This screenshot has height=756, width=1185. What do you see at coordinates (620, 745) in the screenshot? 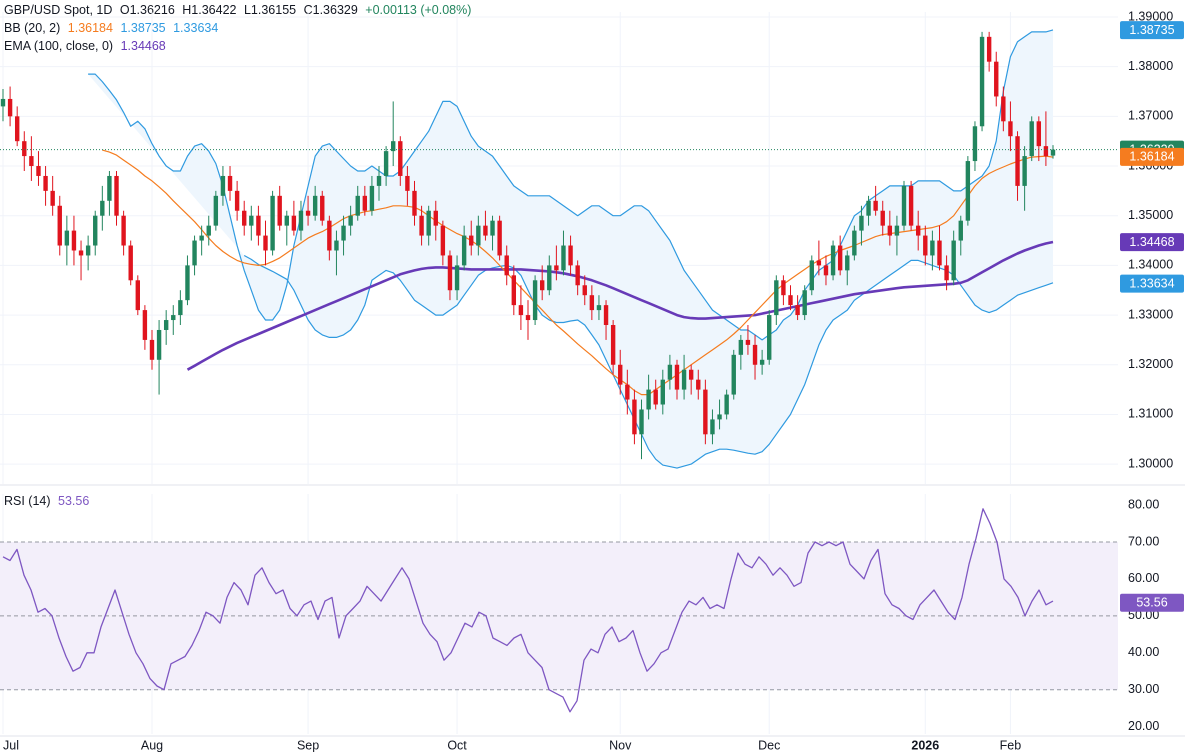
I see `time-tick-label: Nov` at bounding box center [620, 745].